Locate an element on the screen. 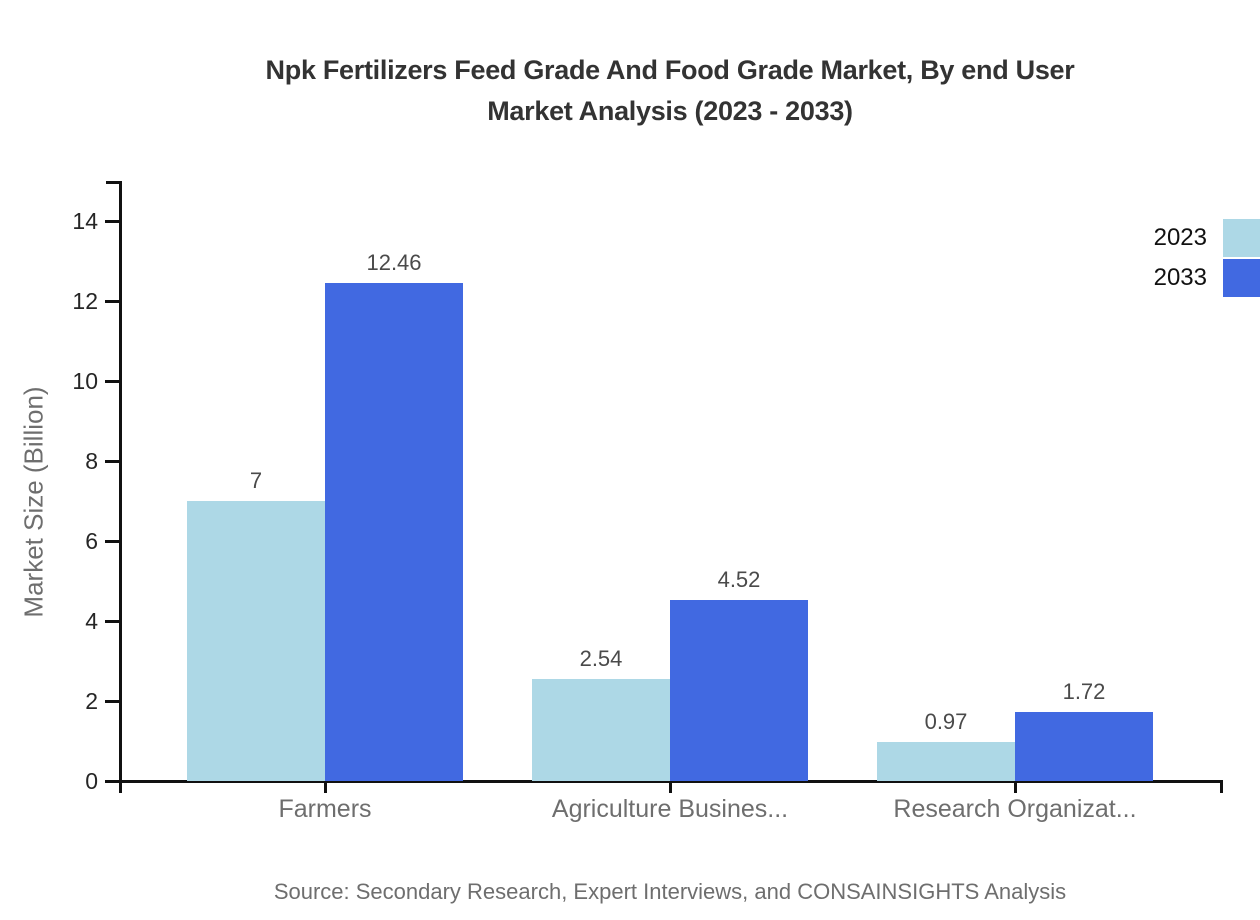  bar-value-label: 0.97 is located at coordinates (946, 721).